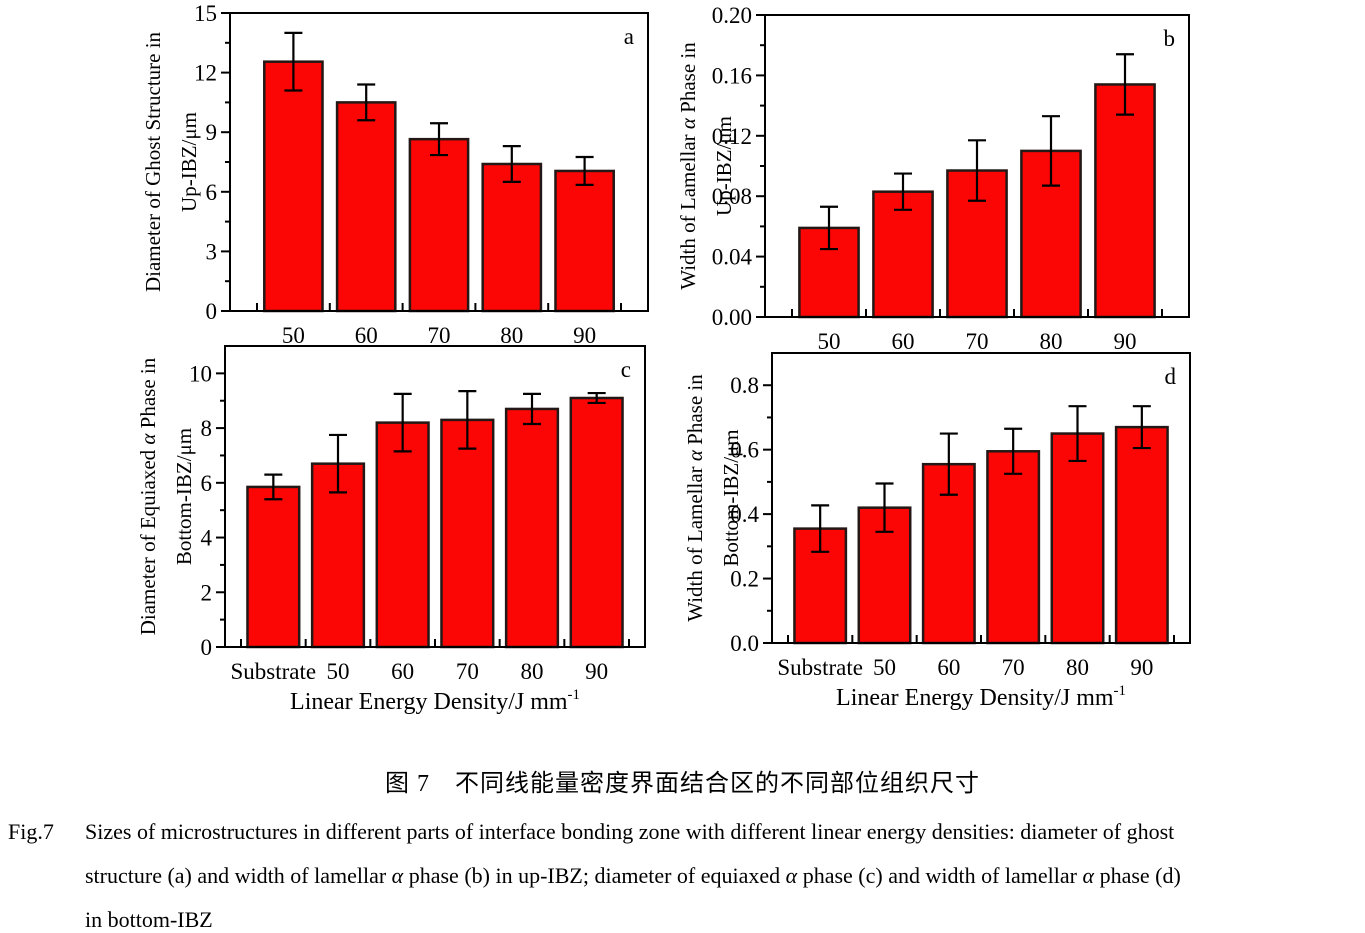 The height and width of the screenshot is (933, 1365). I want to click on panel-letter: b, so click(1170, 38).